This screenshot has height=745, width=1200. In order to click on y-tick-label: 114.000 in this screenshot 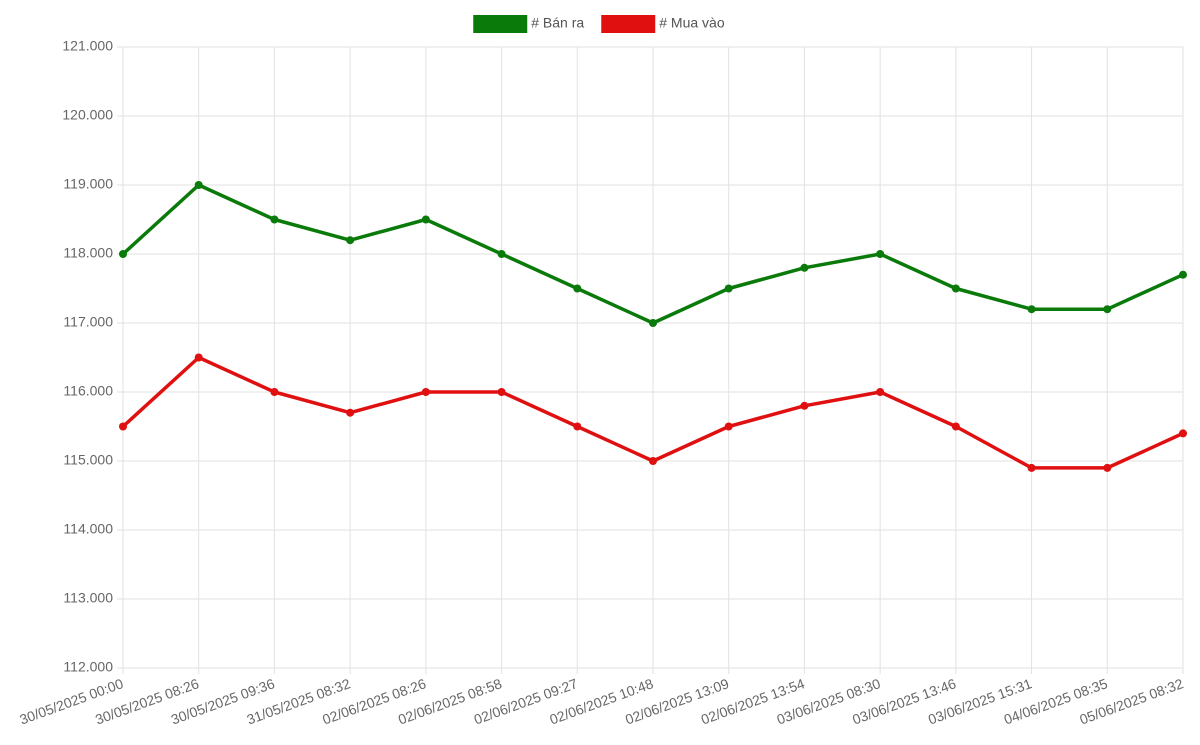, I will do `click(88, 529)`.